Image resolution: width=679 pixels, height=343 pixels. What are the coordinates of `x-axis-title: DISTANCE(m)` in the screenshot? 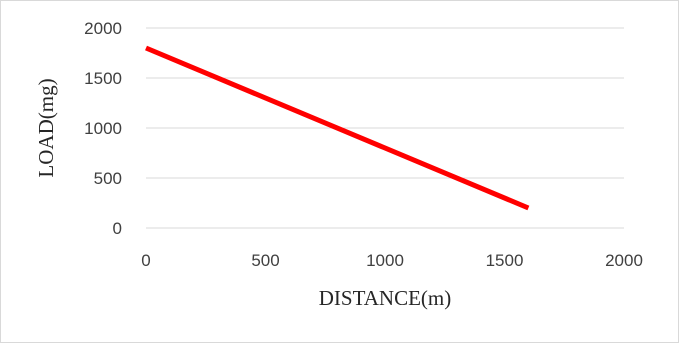 It's located at (385, 298).